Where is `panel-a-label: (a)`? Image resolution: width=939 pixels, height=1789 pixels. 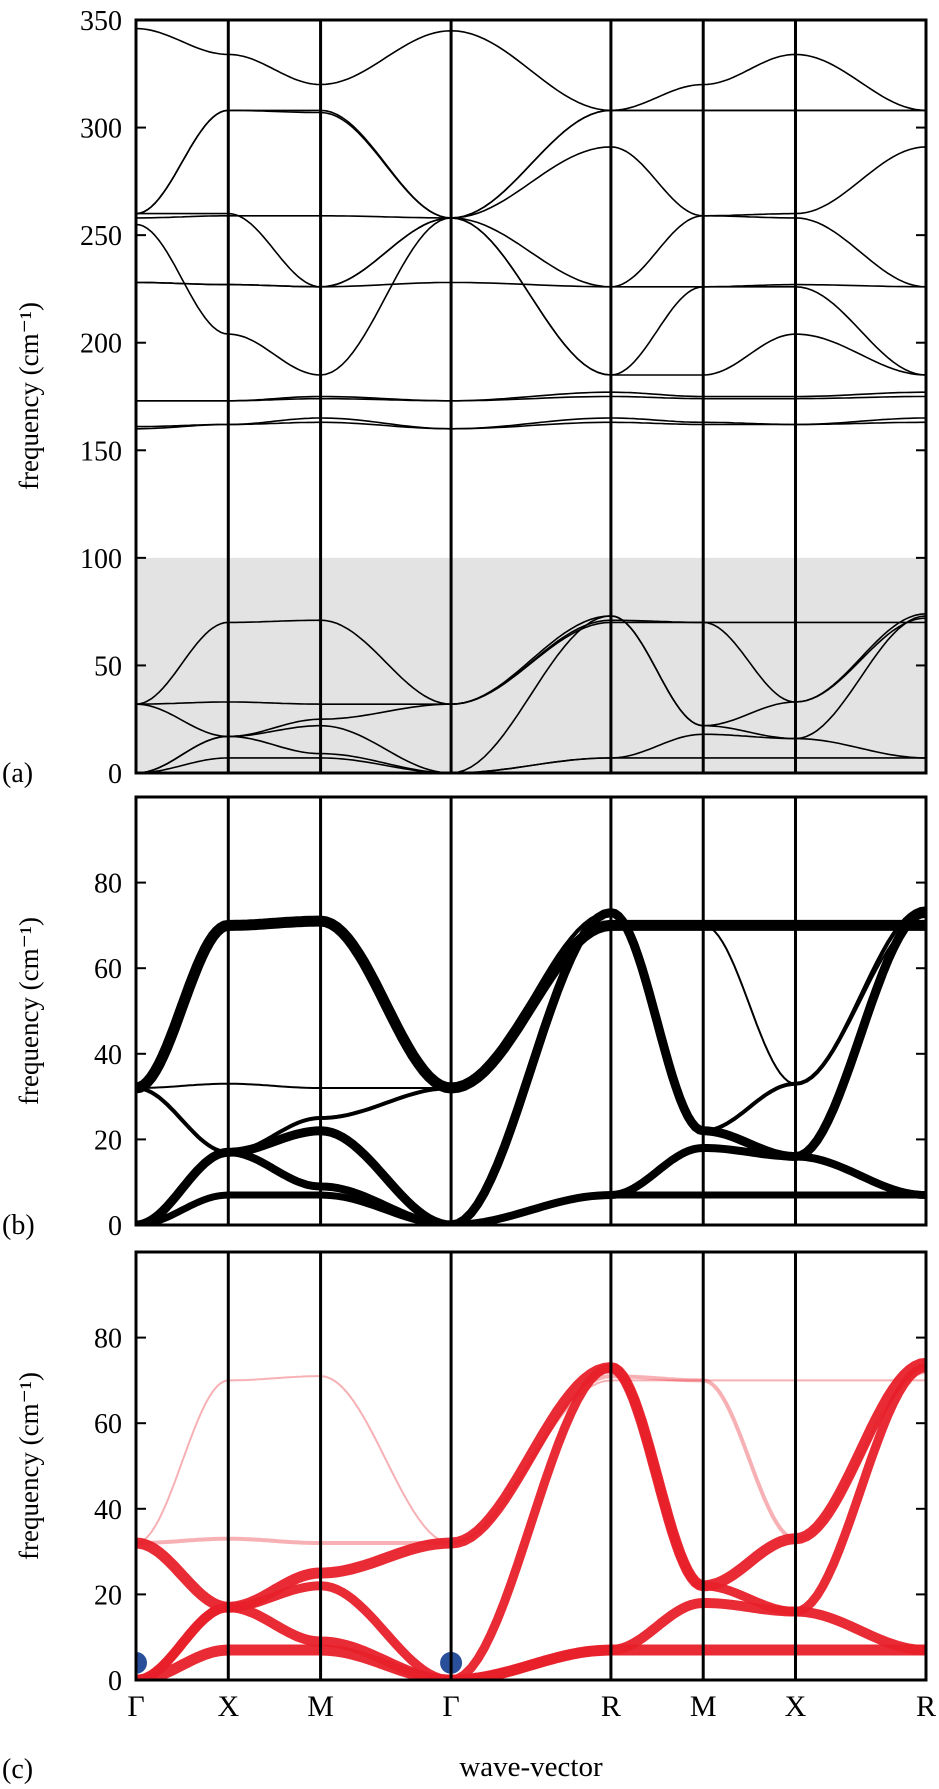
panel-a-label: (a) is located at coordinates (17, 773).